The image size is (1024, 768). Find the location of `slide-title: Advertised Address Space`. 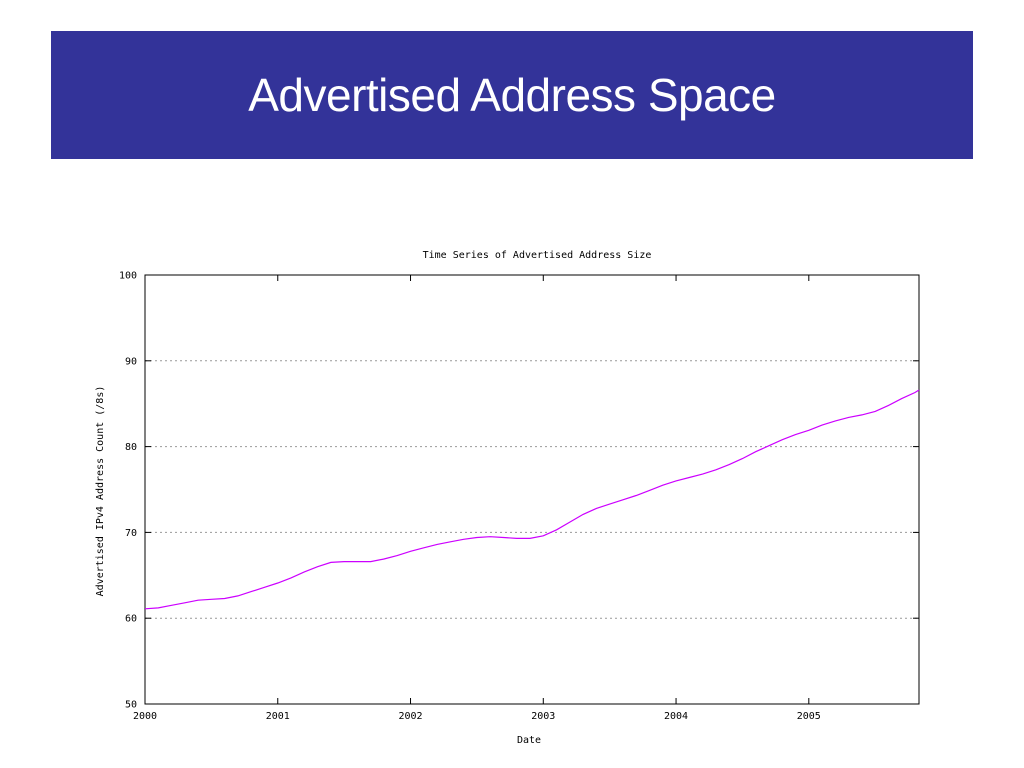

slide-title: Advertised Address Space is located at coordinates (512, 95).